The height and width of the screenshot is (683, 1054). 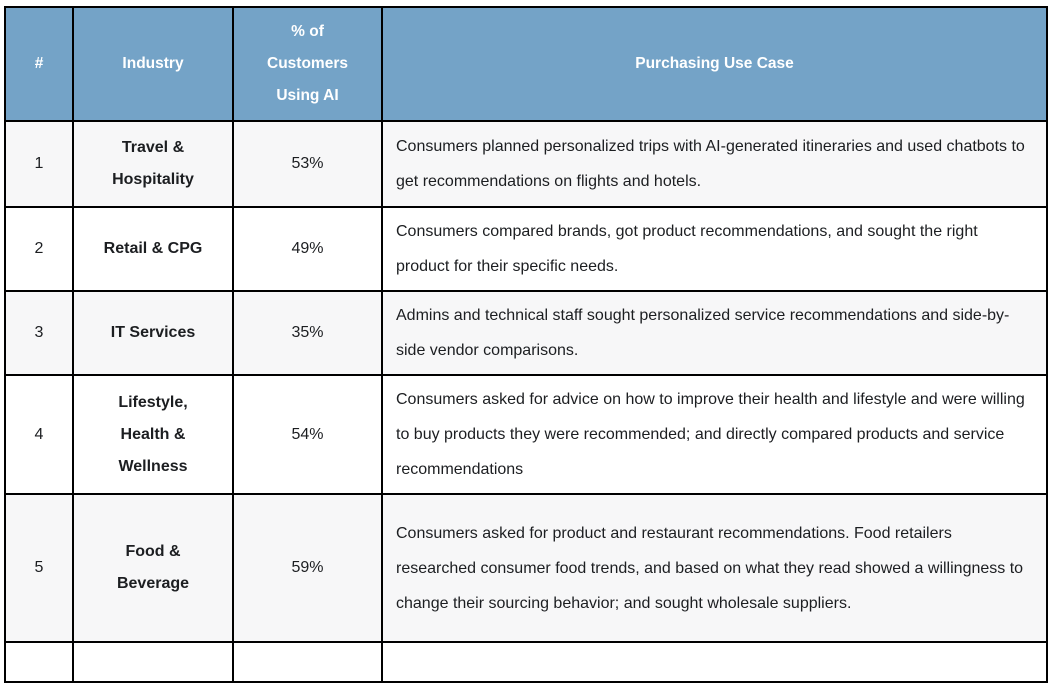 I want to click on row-number: 3, so click(x=39, y=333).